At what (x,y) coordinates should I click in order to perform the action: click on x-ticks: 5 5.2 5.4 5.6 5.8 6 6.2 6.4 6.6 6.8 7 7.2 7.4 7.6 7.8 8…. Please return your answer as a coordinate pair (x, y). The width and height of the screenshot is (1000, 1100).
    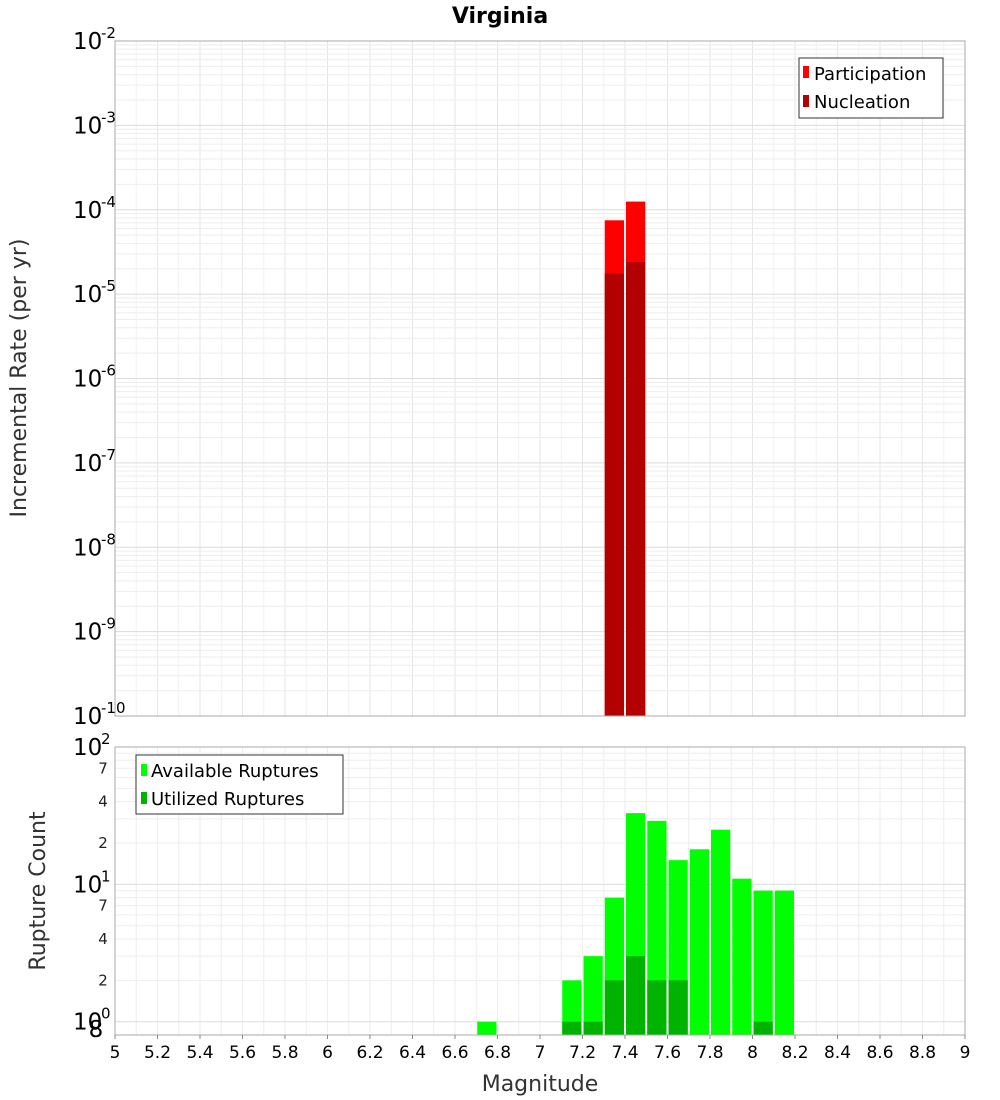
    Looking at the image, I should click on (540, 1049).